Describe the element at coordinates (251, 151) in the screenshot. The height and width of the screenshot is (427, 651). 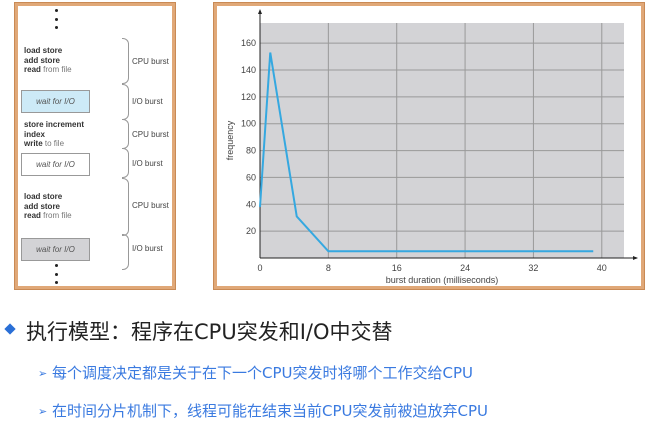
I see `y-tick-label: 80` at that location.